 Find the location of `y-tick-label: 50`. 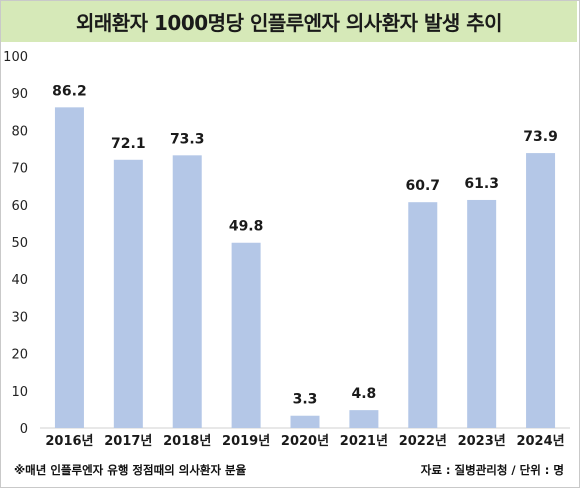

y-tick-label: 50 is located at coordinates (19, 243).